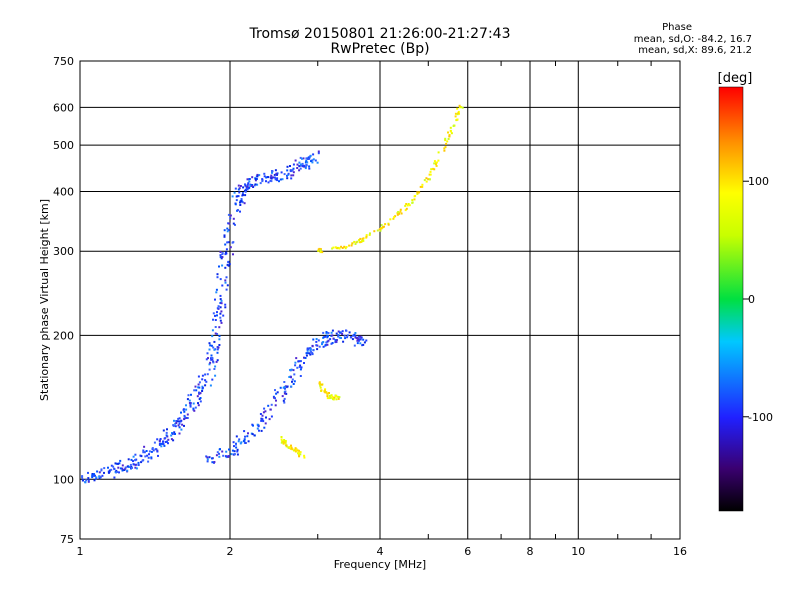 The image size is (800, 600). What do you see at coordinates (380, 49) in the screenshot?
I see `chart-subtitle: RwPretec (Bp)` at bounding box center [380, 49].